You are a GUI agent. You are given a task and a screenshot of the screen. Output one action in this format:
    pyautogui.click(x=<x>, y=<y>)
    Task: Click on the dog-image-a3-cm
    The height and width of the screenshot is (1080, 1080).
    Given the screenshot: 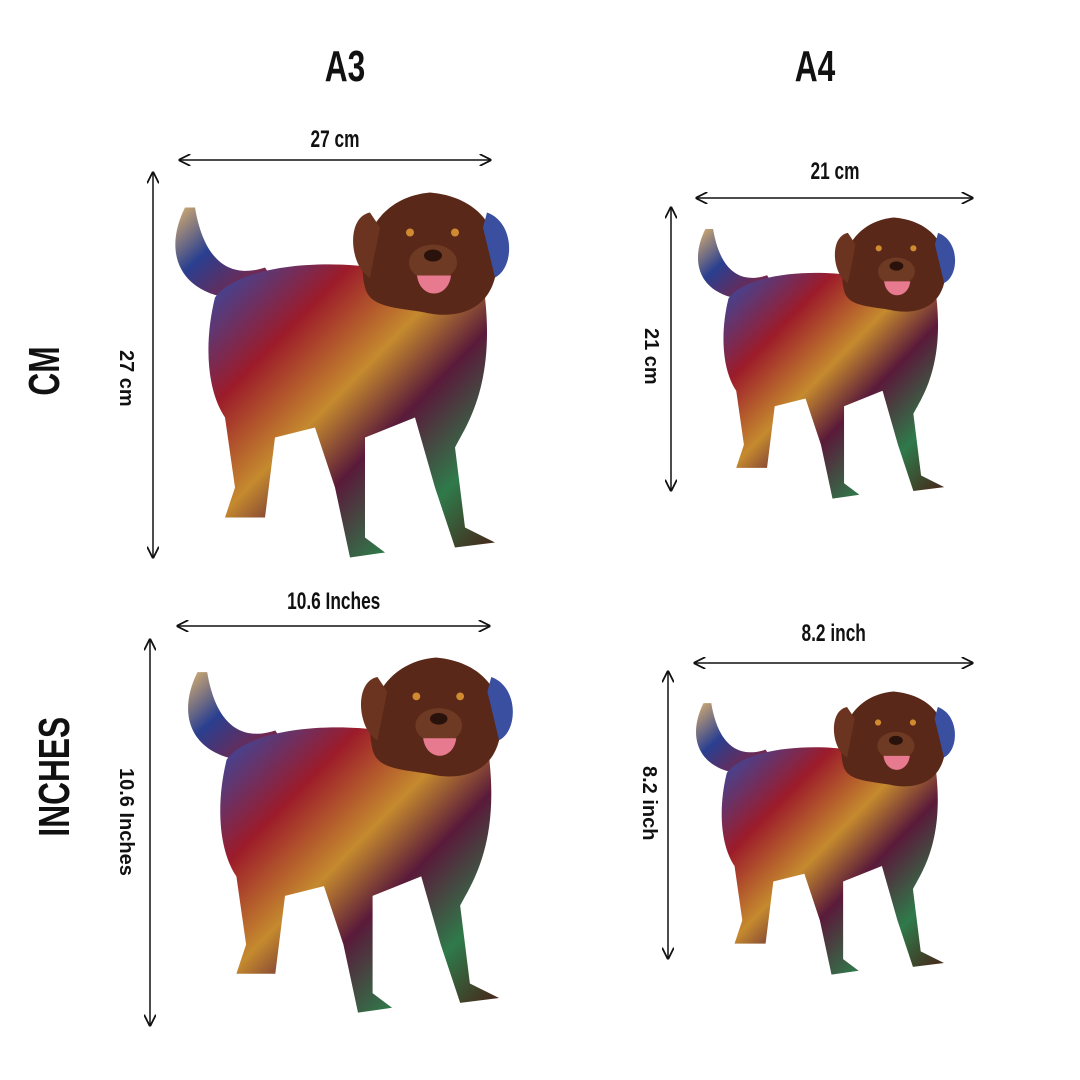 What is the action you would take?
    pyautogui.click(x=350, y=377)
    